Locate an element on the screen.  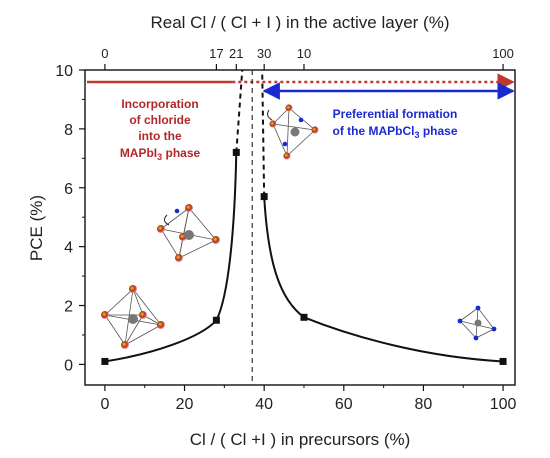
right-annotation-line-1: Preferential formation is located at coordinates (395, 114).